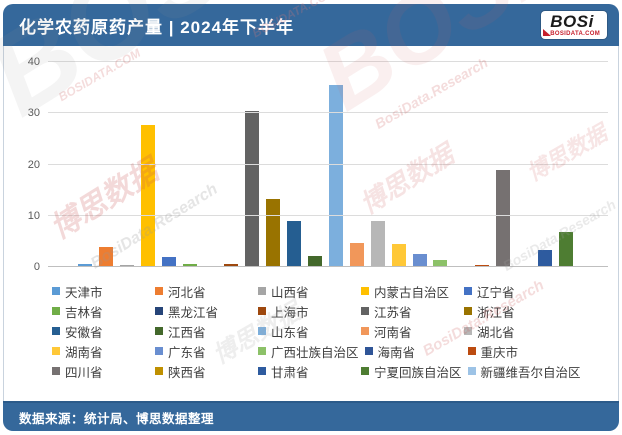 The image size is (622, 435). I want to click on legend-item: 宁夏回族自治区, so click(414, 371).